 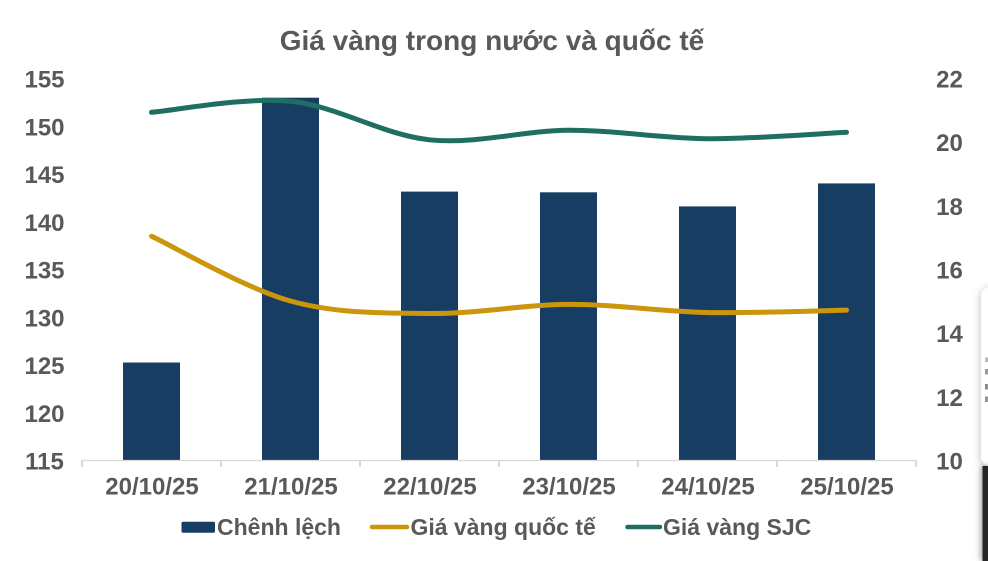 What do you see at coordinates (44, 462) in the screenshot?
I see `svg-text: 115` at bounding box center [44, 462].